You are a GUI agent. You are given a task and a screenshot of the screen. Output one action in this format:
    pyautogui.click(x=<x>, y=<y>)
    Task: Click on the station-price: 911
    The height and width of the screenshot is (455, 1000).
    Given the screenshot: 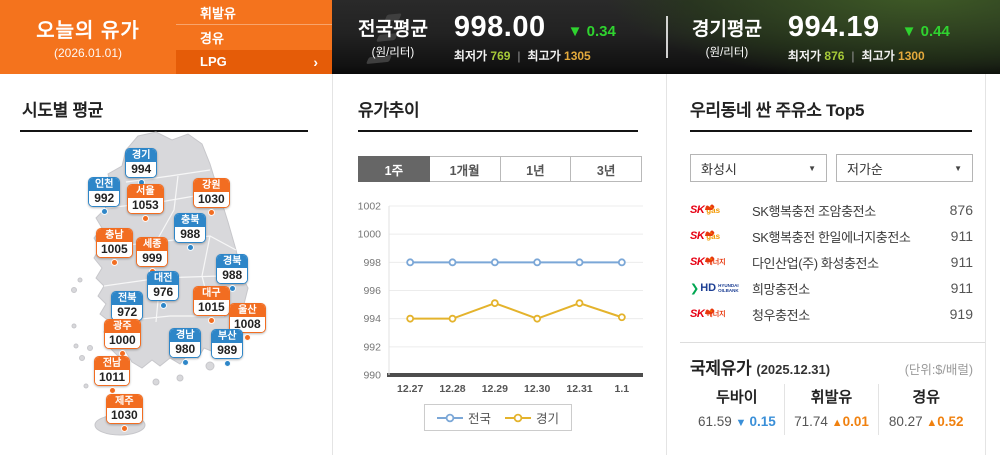 What is the action you would take?
    pyautogui.click(x=961, y=262)
    